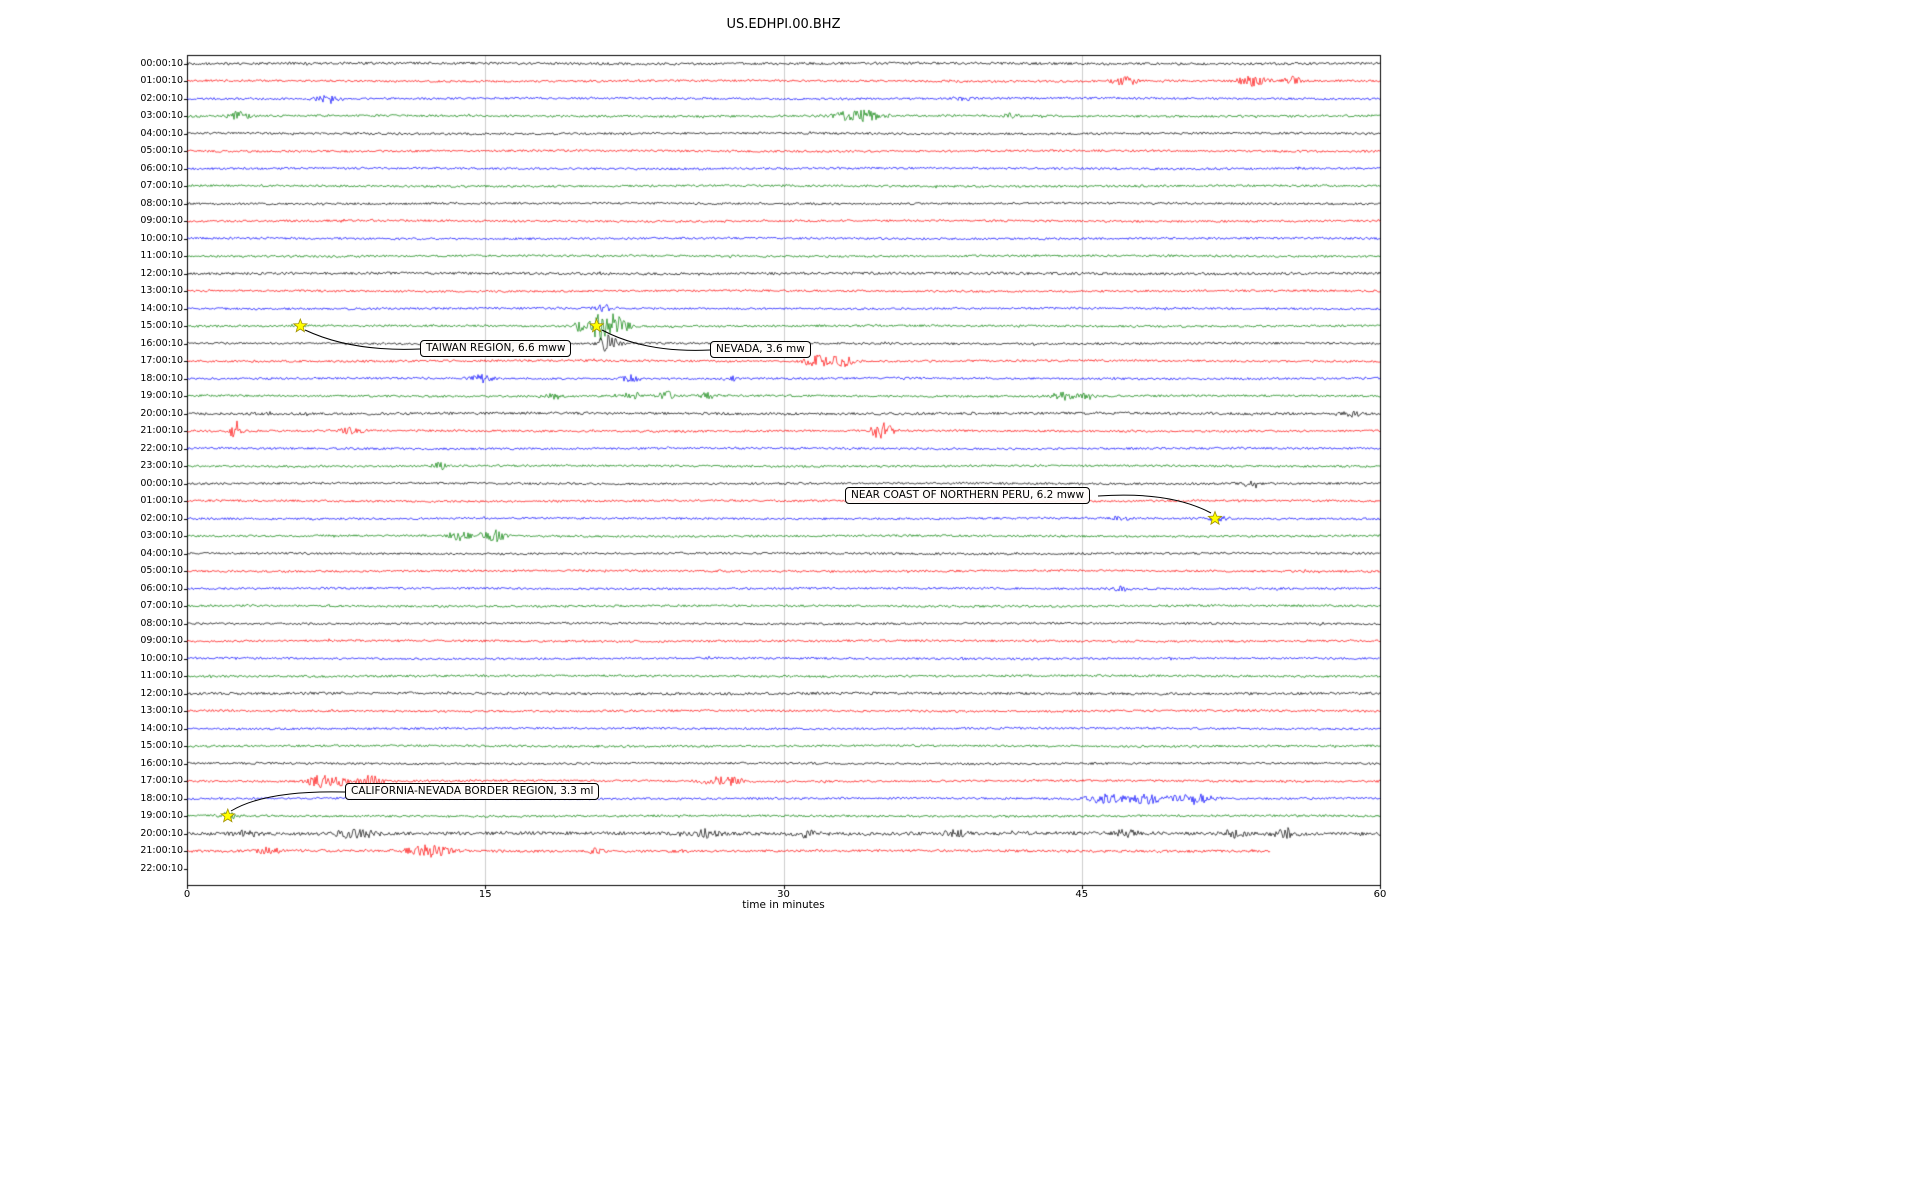 The height and width of the screenshot is (1200, 1920). Describe the element at coordinates (472, 791) in the screenshot. I see `event-annotation: CALIFORNIA-NEVADA BORDER REGION, 3.3 ml` at that location.